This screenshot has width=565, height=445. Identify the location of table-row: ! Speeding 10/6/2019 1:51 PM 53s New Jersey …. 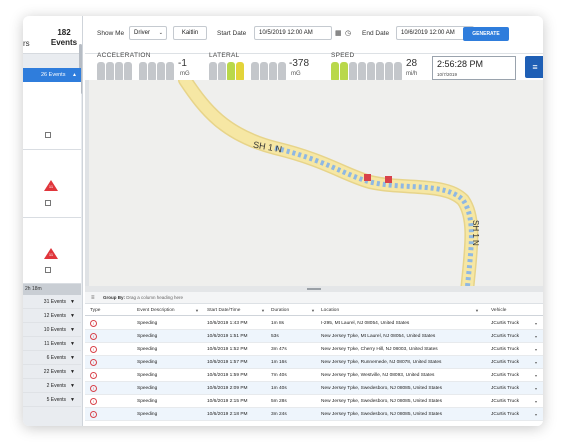
(314, 336).